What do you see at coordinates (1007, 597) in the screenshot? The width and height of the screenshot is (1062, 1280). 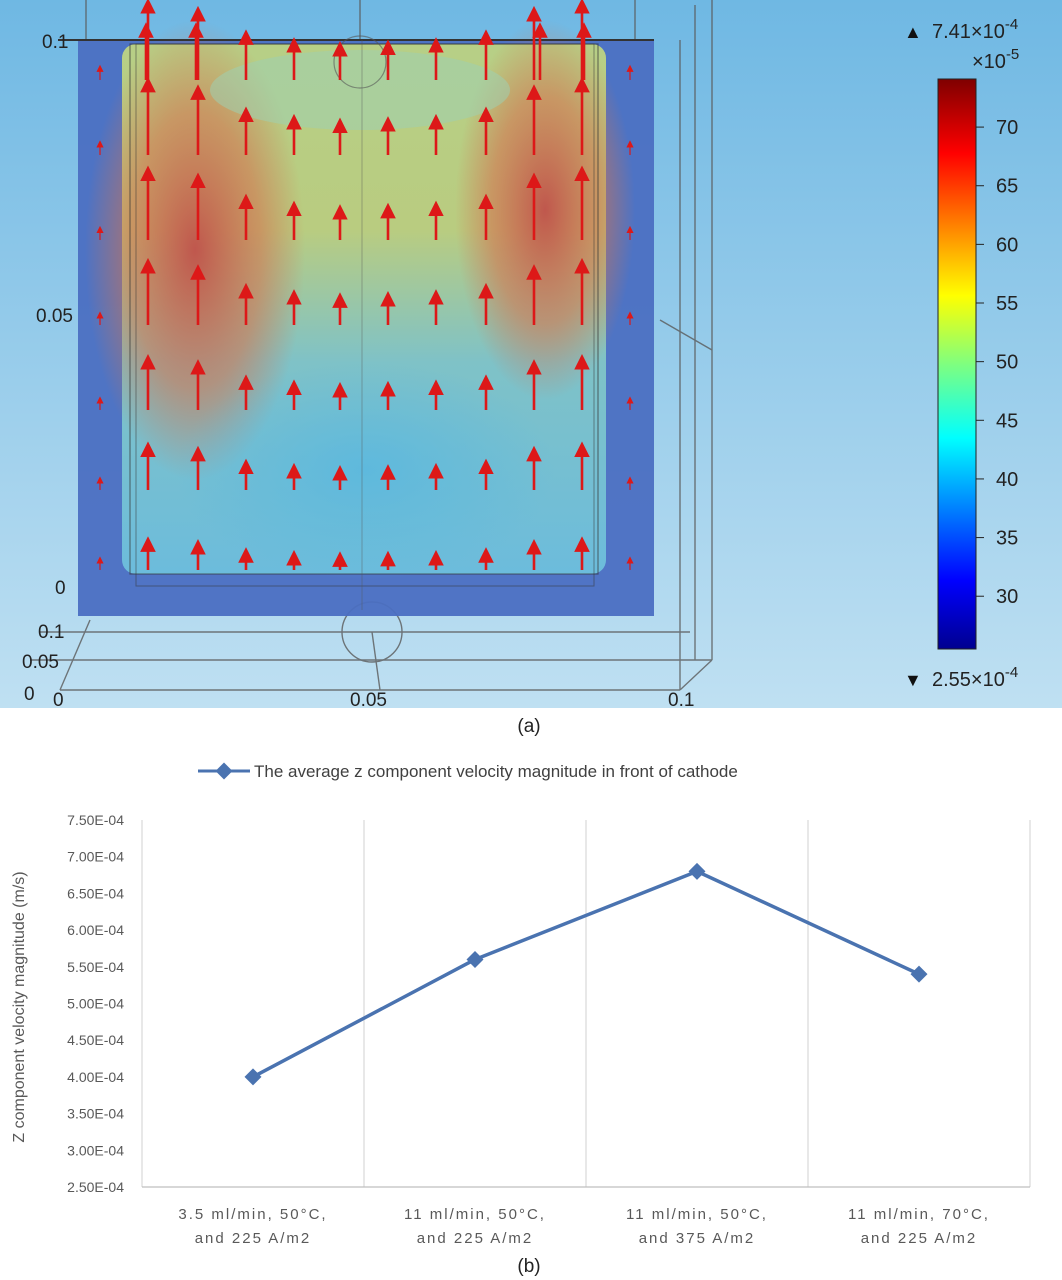 I see `colorbar-tick-label: 30` at bounding box center [1007, 597].